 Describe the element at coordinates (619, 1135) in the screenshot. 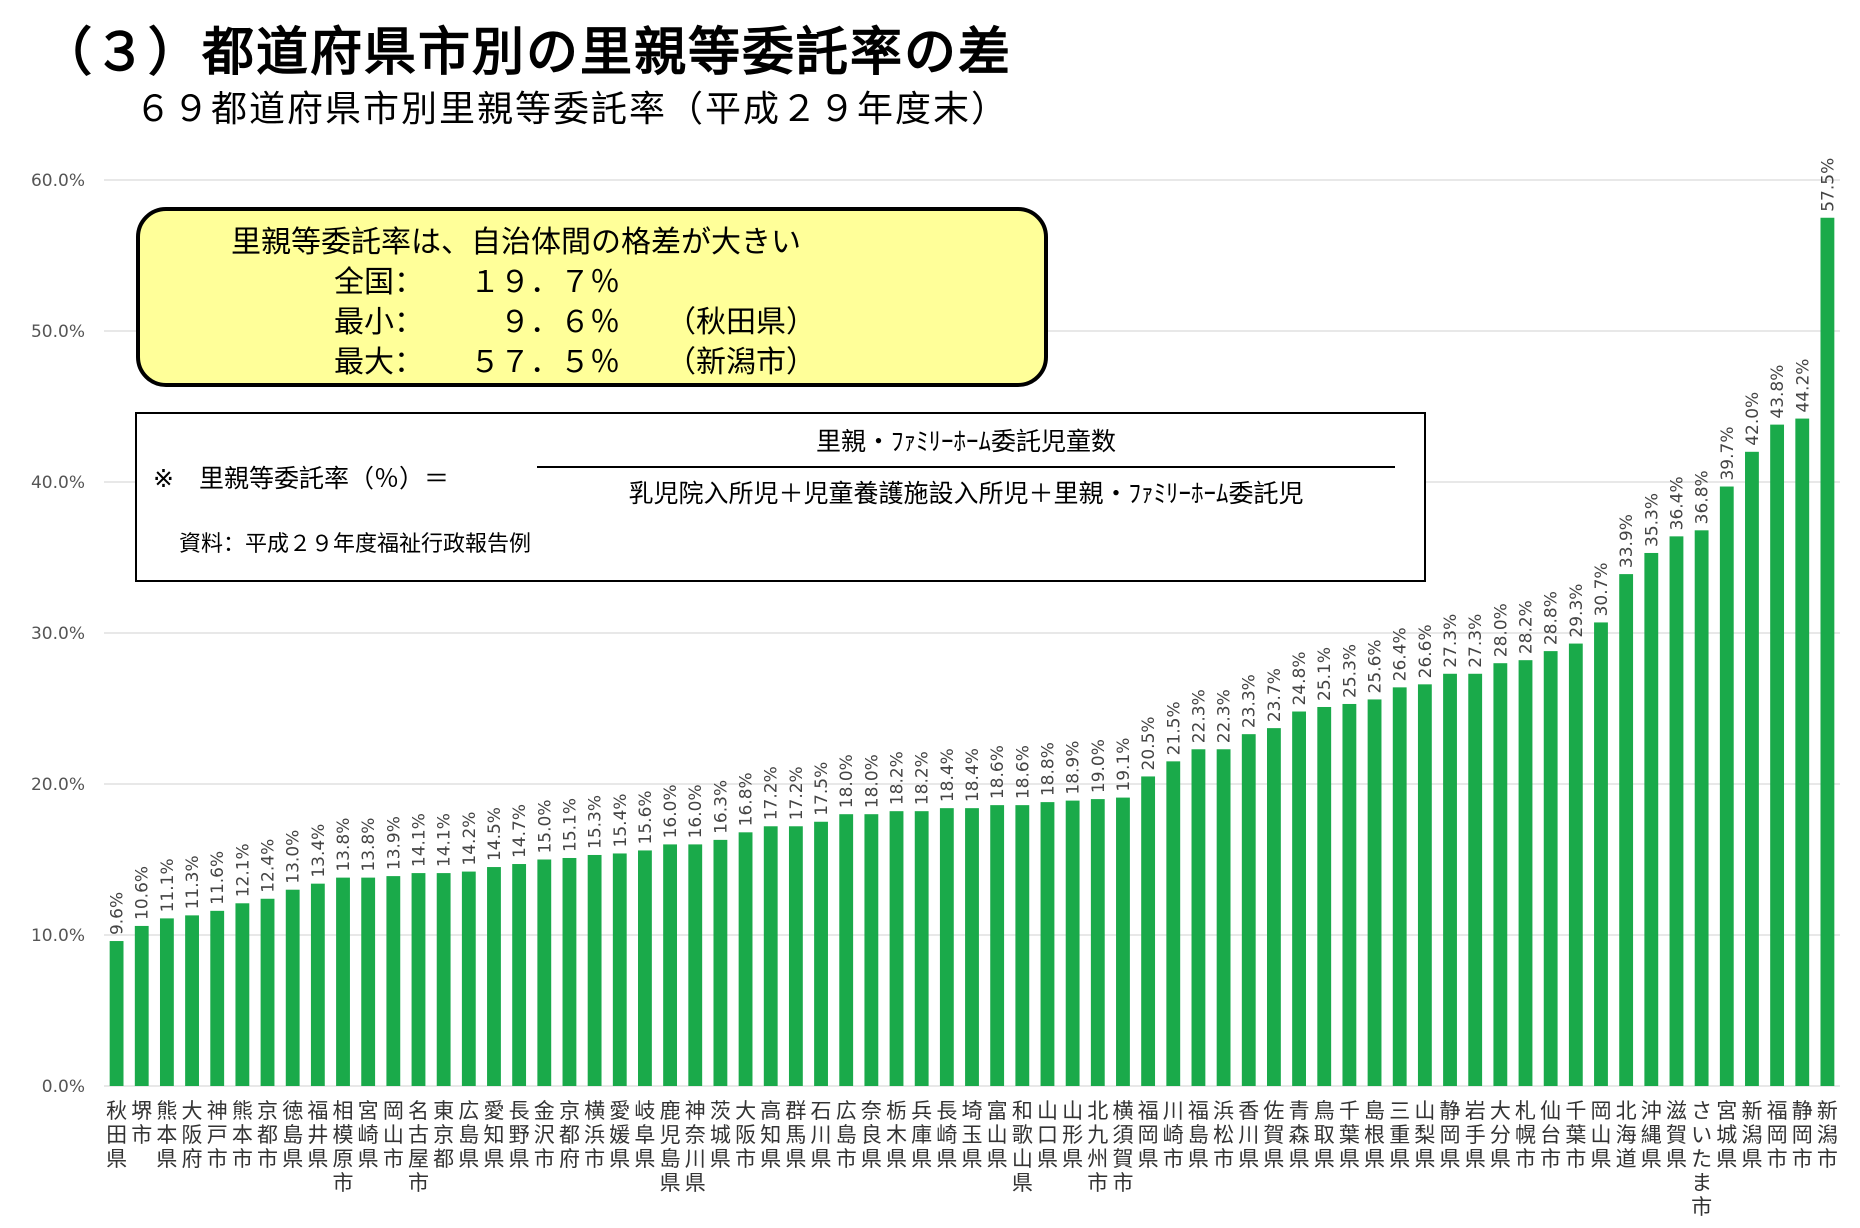

I see `x-tick-label: 愛媛県` at that location.